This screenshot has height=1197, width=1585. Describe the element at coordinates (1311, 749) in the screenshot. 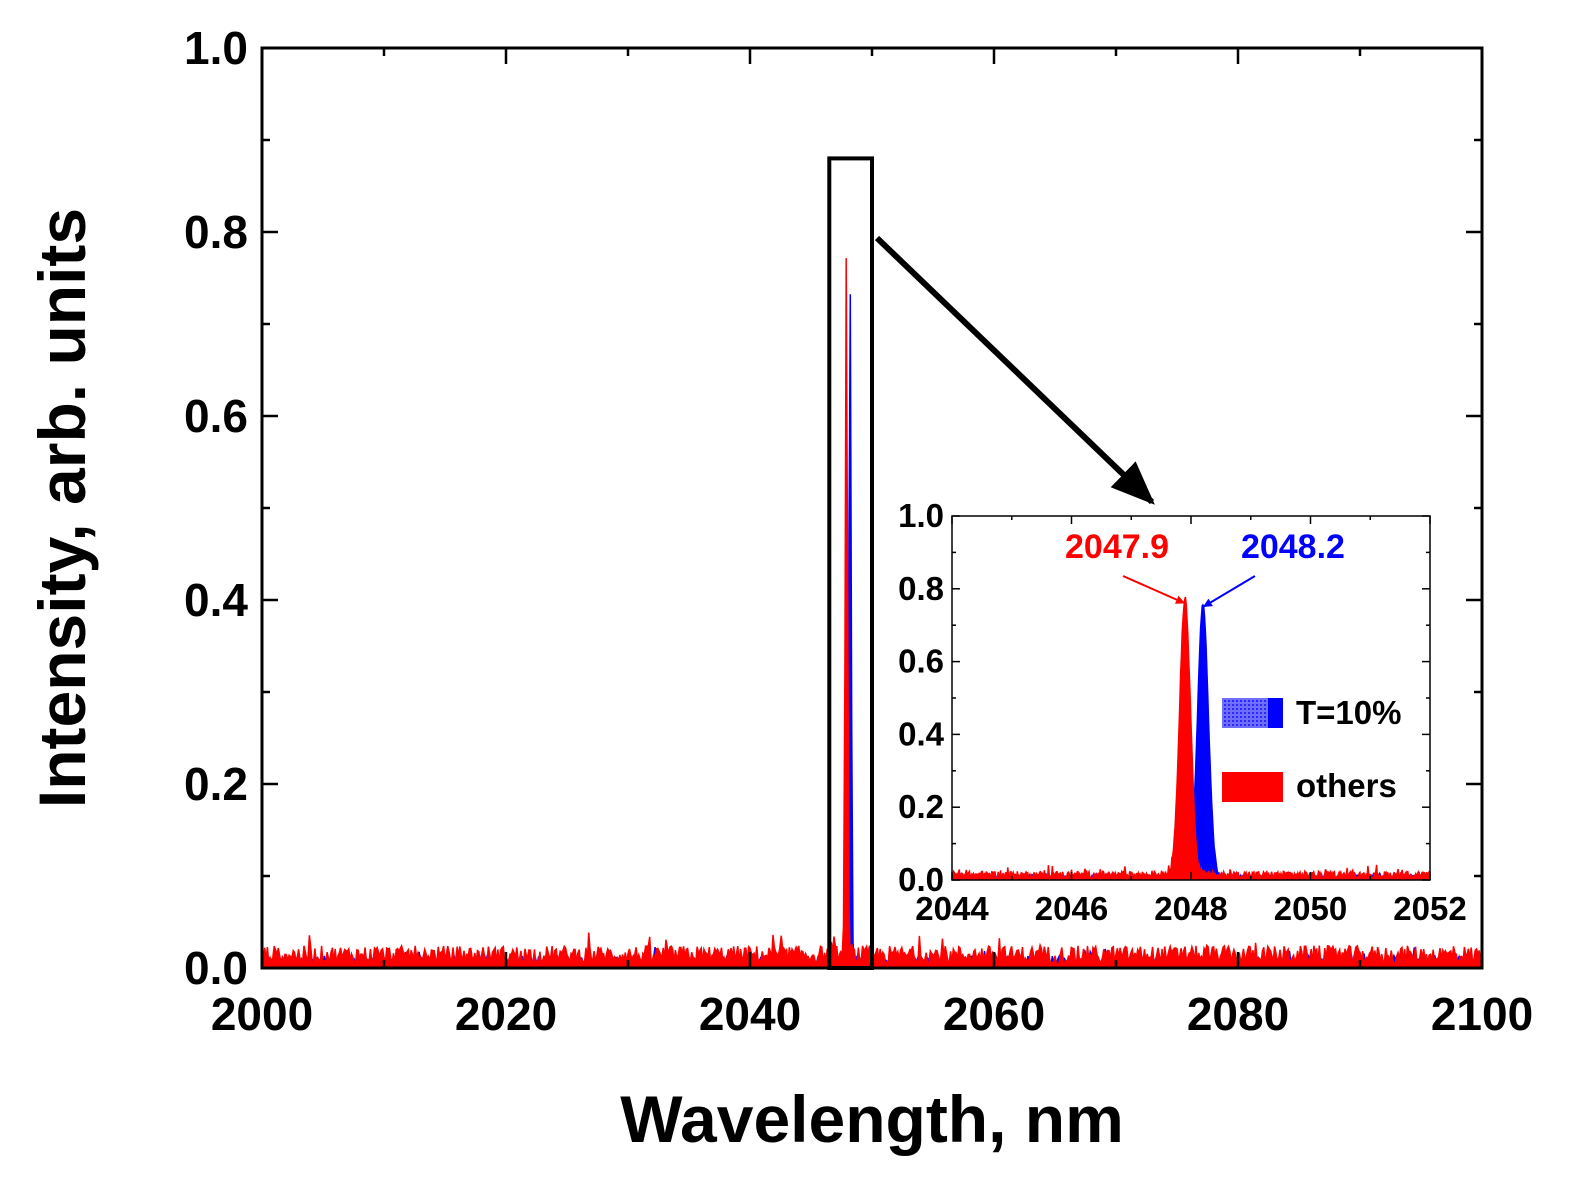

I see `inset-legend: T=10% others` at that location.